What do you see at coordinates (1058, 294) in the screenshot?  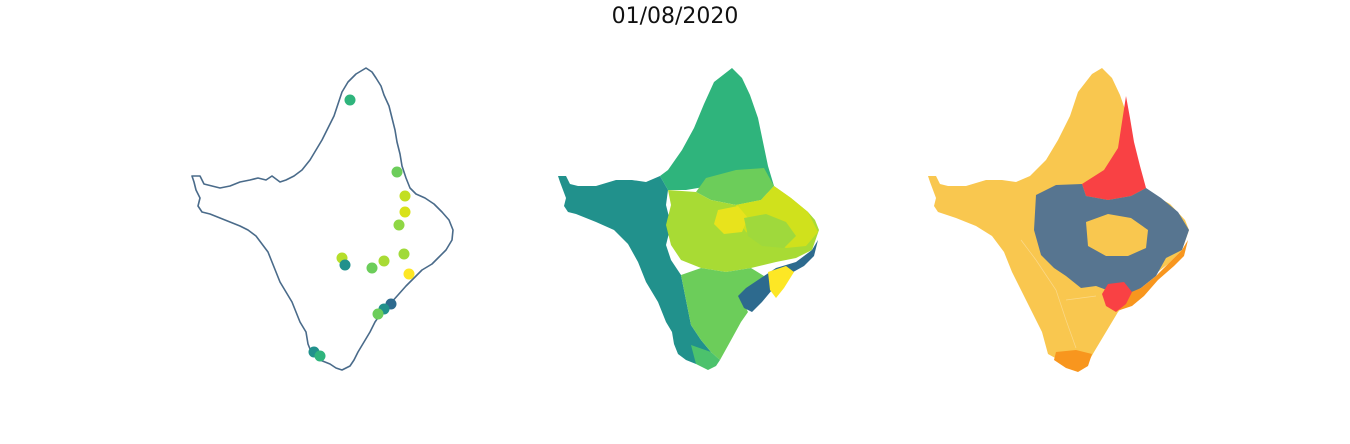 I see `internal-borders` at bounding box center [1058, 294].